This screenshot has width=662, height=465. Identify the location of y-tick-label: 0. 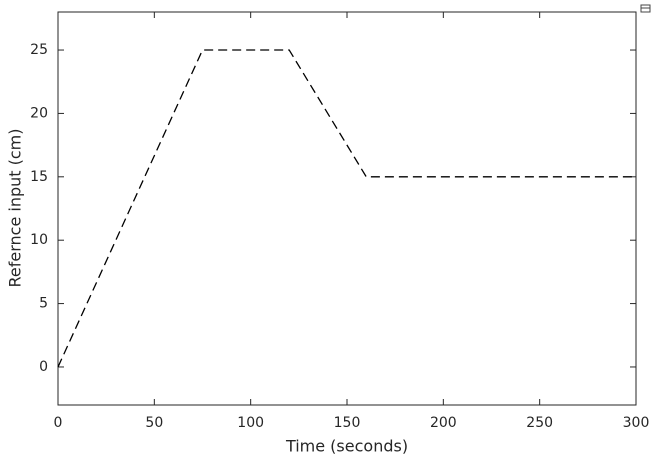
(43, 367).